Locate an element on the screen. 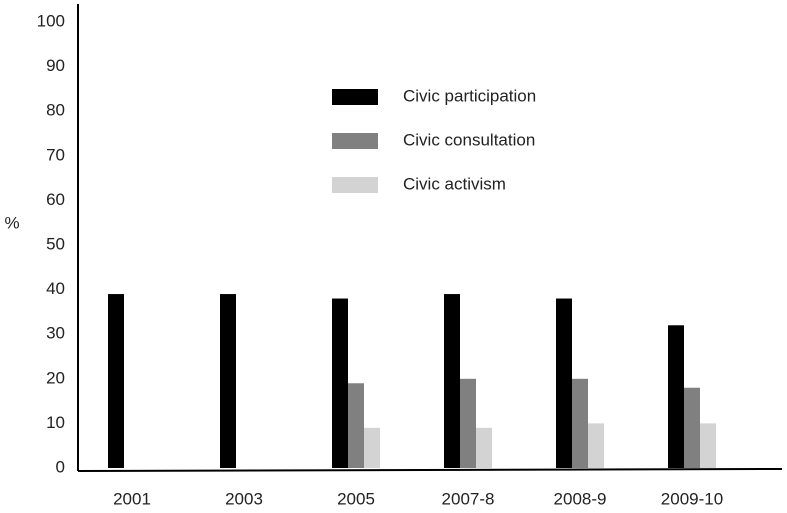 This screenshot has height=513, width=787. legend-label: Civic consultation is located at coordinates (469, 139).